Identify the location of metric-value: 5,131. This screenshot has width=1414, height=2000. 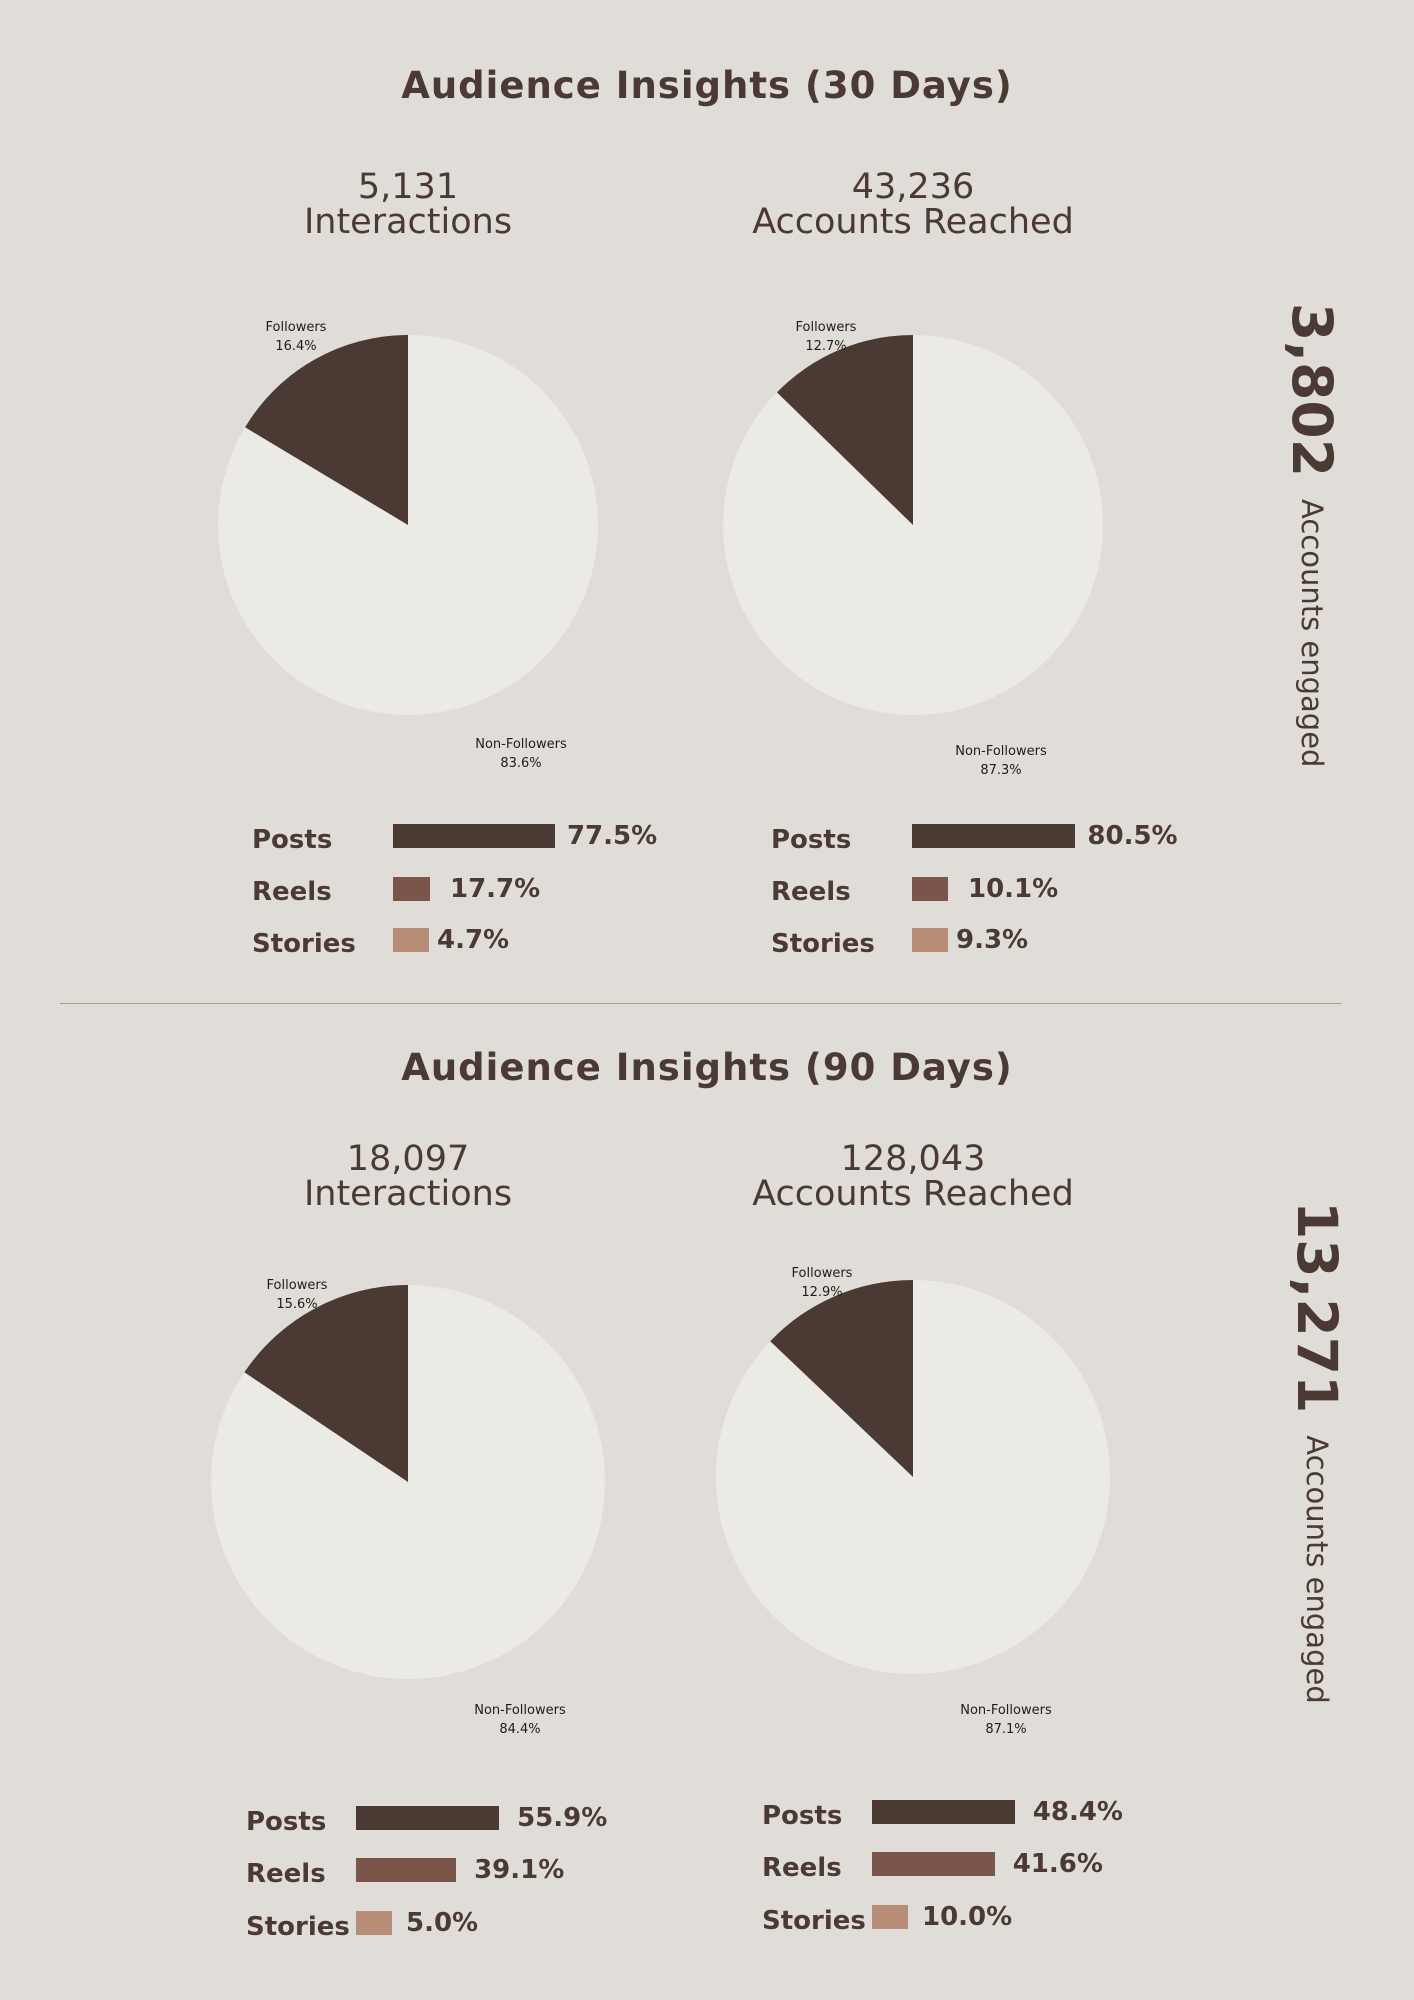
(408, 187).